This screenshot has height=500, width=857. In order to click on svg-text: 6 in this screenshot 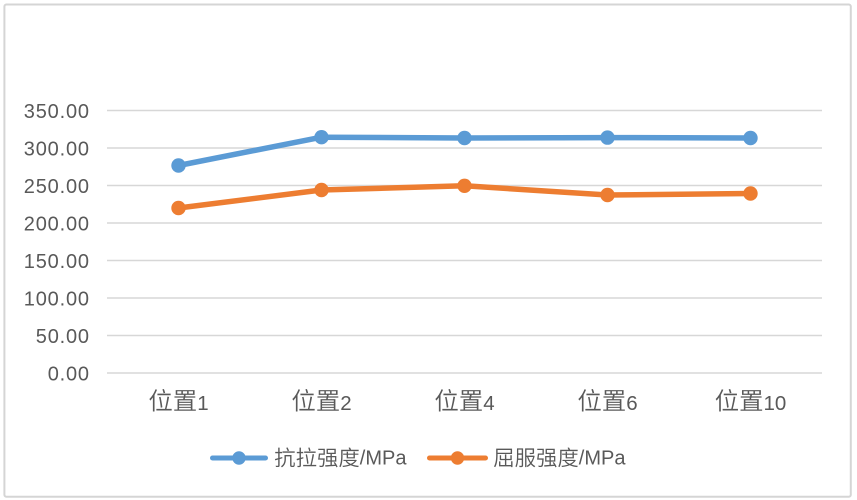, I will do `click(631, 403)`.